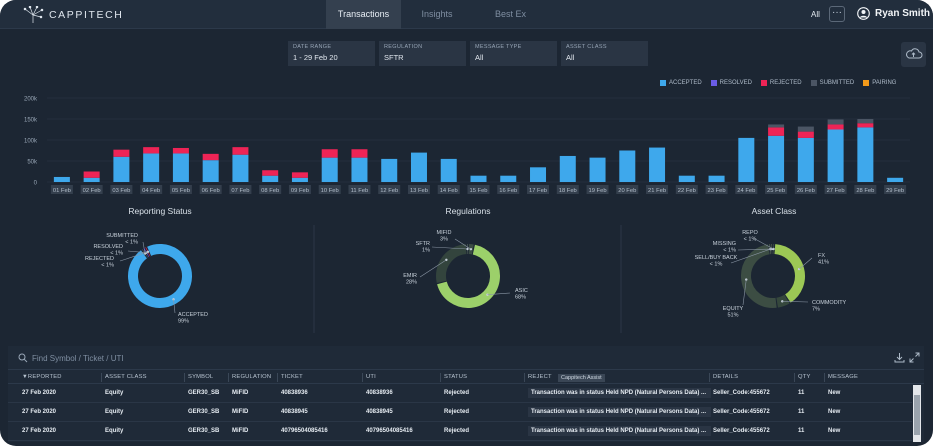 The width and height of the screenshot is (933, 446). Describe the element at coordinates (815, 14) in the screenshot. I see `all-filter-toggle: All` at that location.